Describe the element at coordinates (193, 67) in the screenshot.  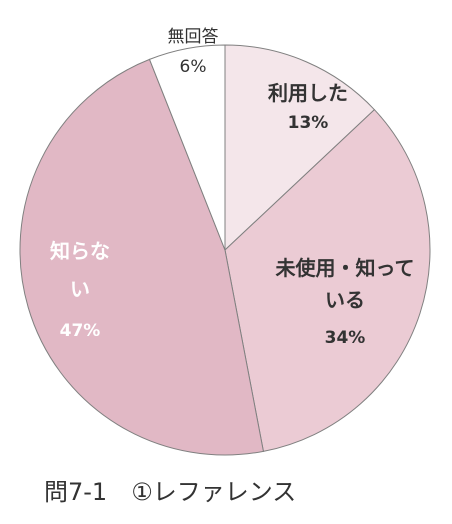
I see `slice-value-label-4: 6%` at that location.